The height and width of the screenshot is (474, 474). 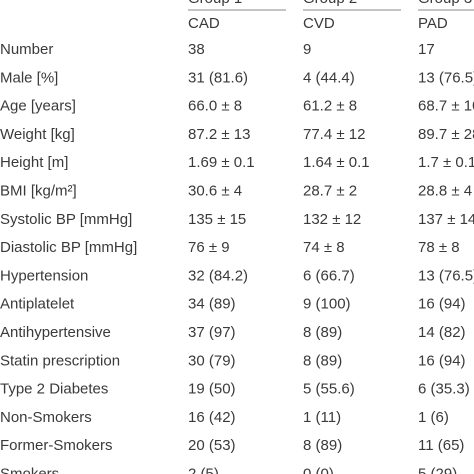 I want to click on cell: 77.4 ± 12, so click(x=334, y=134).